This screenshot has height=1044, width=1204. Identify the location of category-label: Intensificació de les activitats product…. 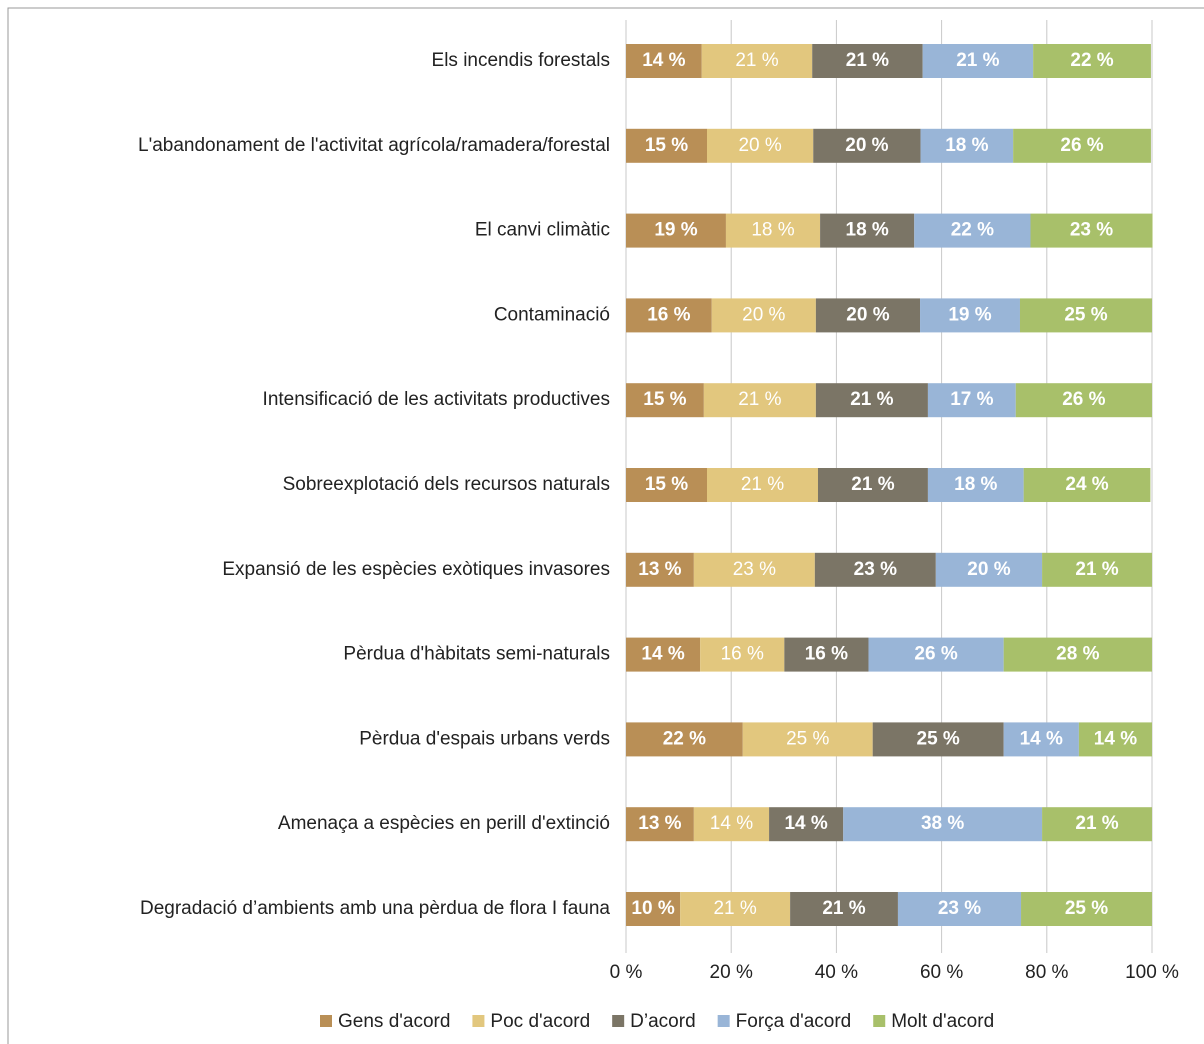
(436, 399).